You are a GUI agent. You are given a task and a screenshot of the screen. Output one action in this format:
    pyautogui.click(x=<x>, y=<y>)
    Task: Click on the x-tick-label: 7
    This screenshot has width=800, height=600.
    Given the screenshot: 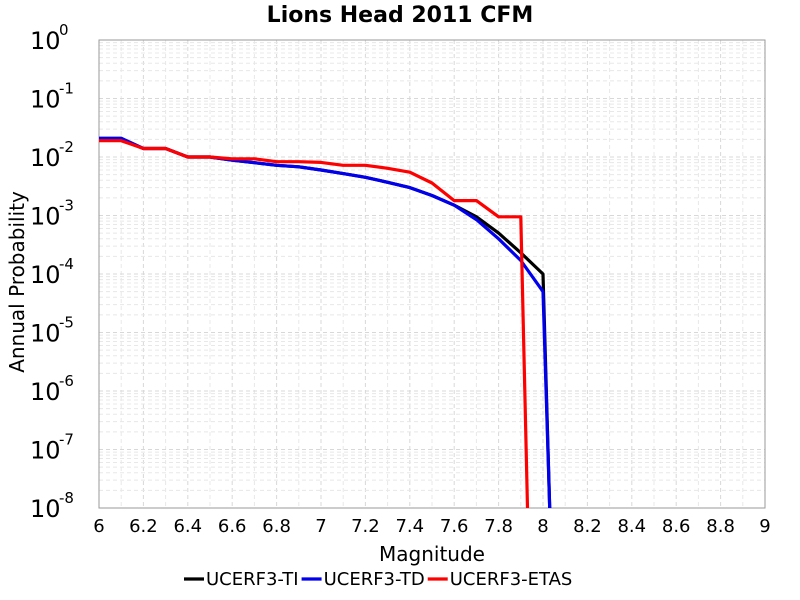 What is the action you would take?
    pyautogui.click(x=320, y=526)
    